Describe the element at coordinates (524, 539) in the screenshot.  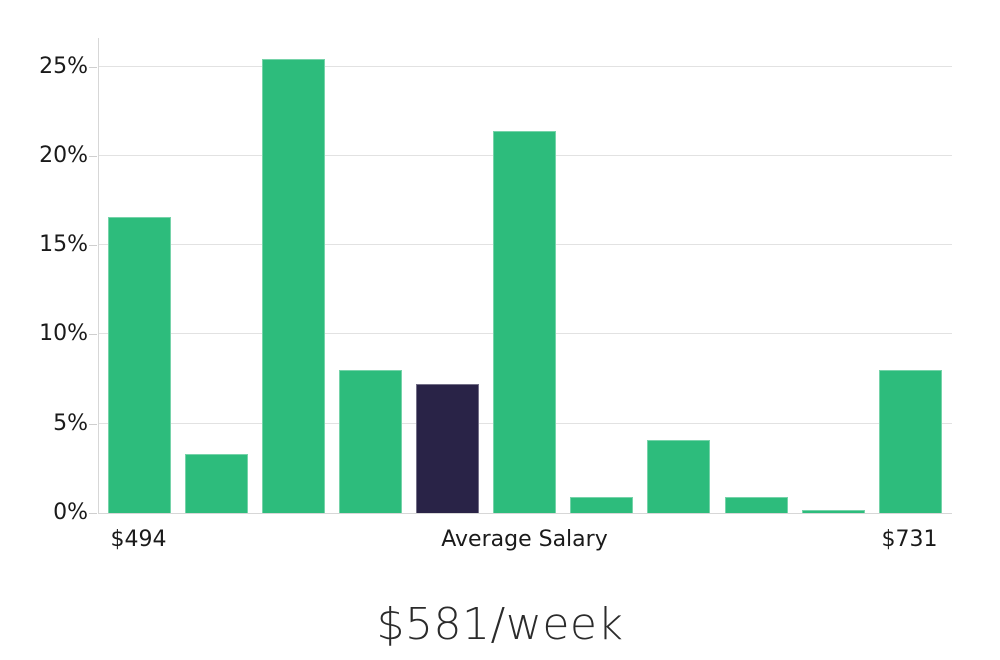
I see `x-axis-tick-label: Average Salary` at that location.